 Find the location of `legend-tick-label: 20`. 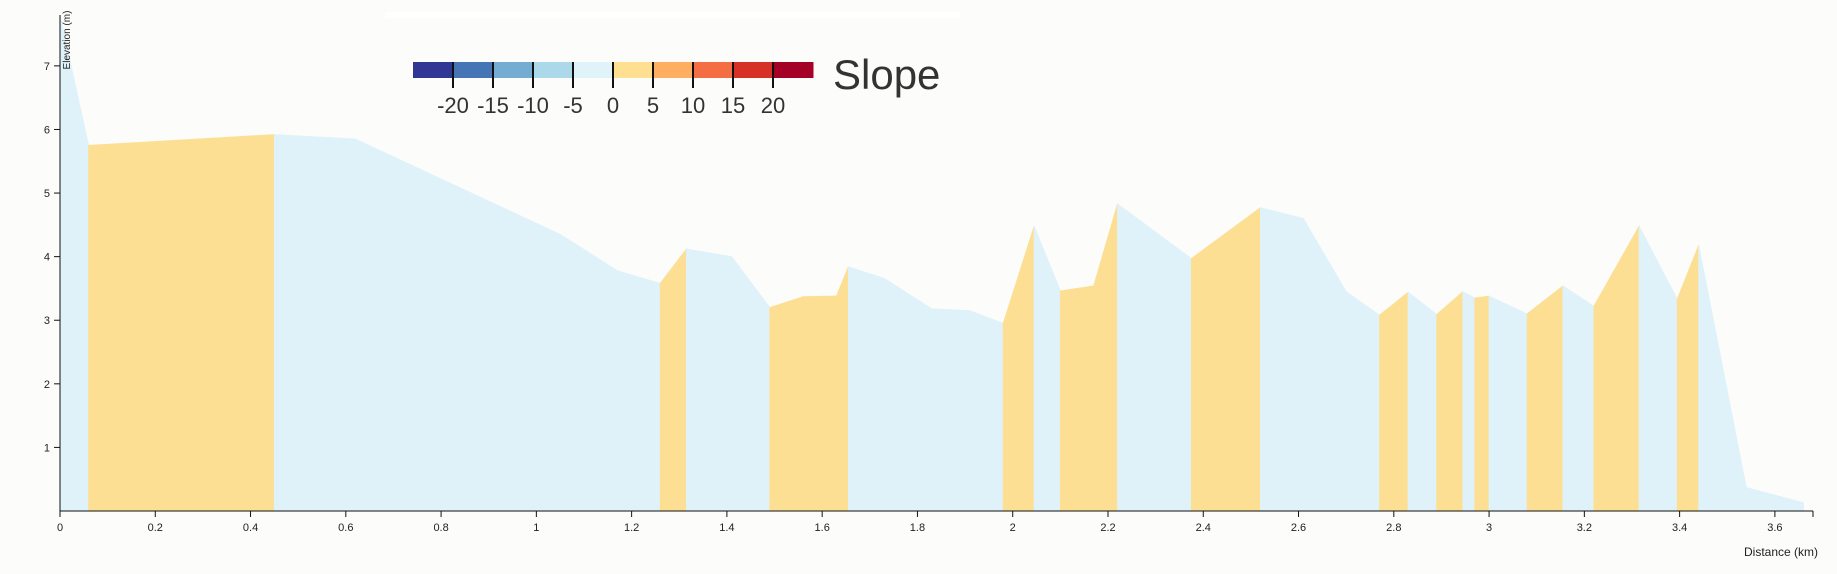

legend-tick-label: 20 is located at coordinates (773, 105).